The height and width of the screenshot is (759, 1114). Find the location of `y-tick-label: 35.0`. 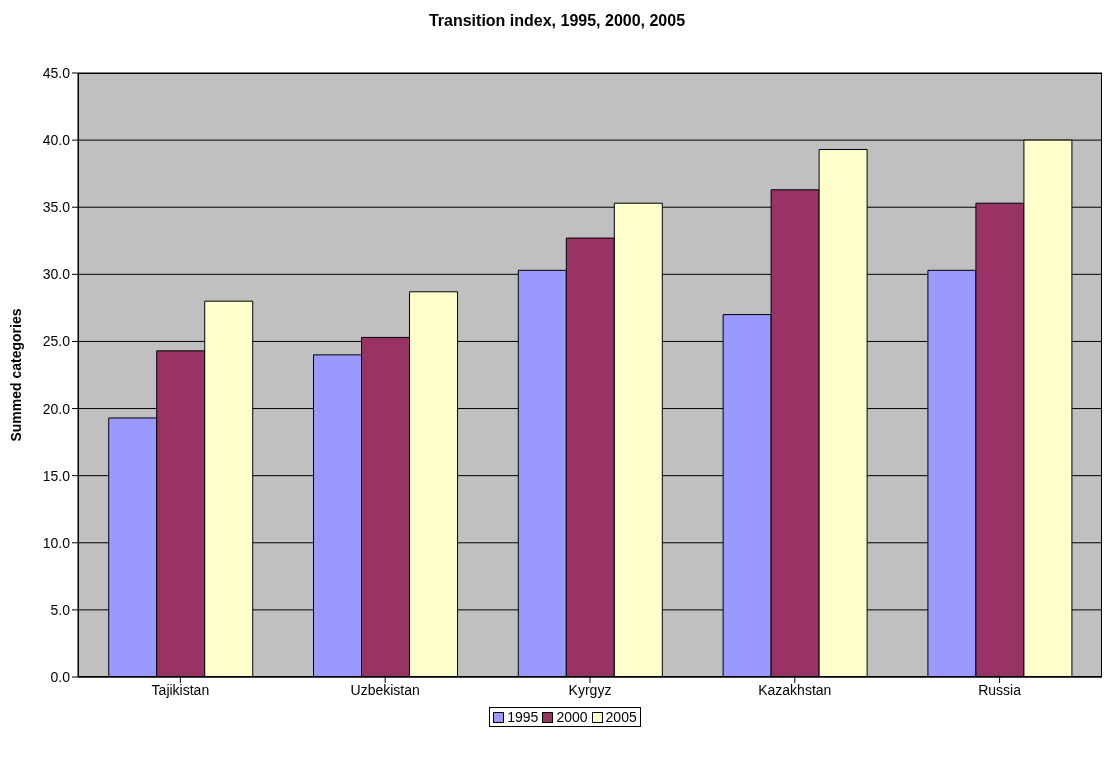

y-tick-label: 35.0 is located at coordinates (56, 207).